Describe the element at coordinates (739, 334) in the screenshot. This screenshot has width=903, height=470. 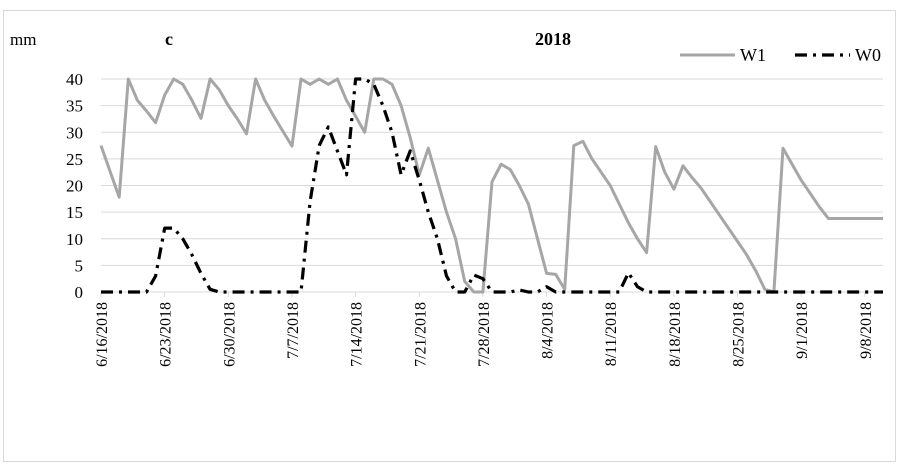
I see `x-tick-label: 8/25/2018` at that location.